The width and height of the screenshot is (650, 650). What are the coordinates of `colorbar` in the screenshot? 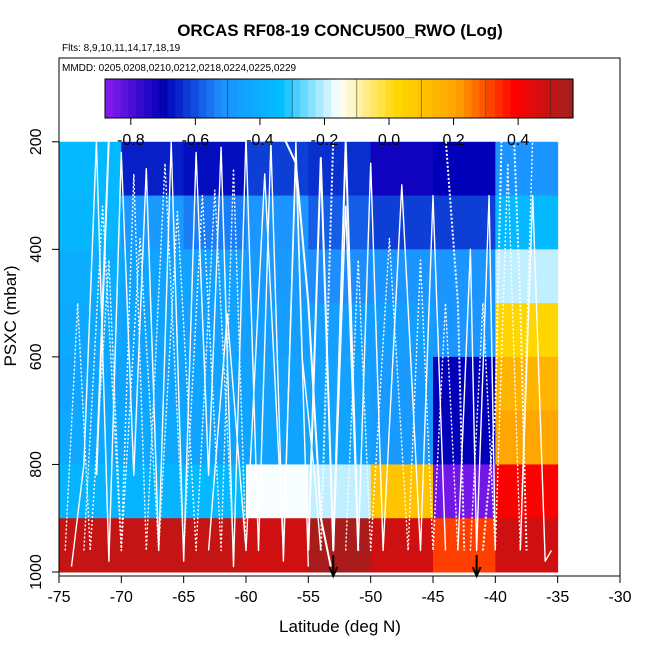 It's located at (339, 98).